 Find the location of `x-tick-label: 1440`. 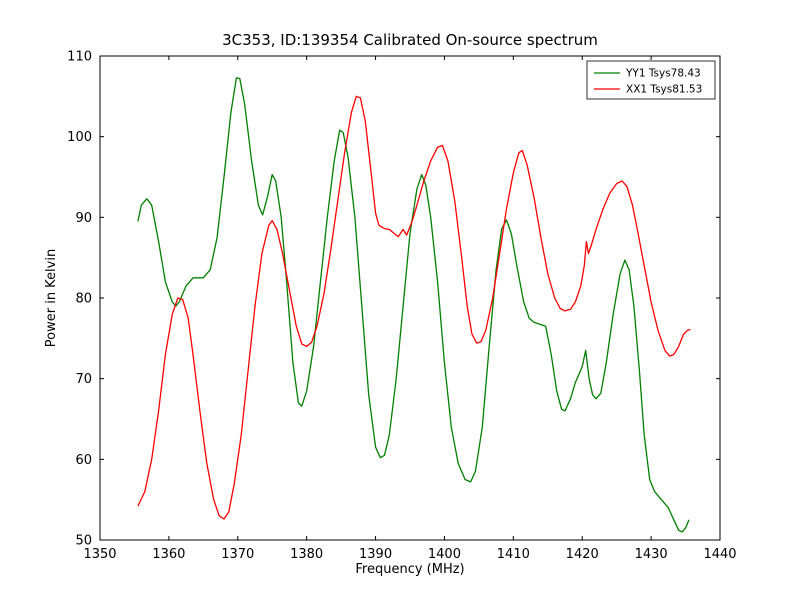

x-tick-label: 1440 is located at coordinates (719, 554).